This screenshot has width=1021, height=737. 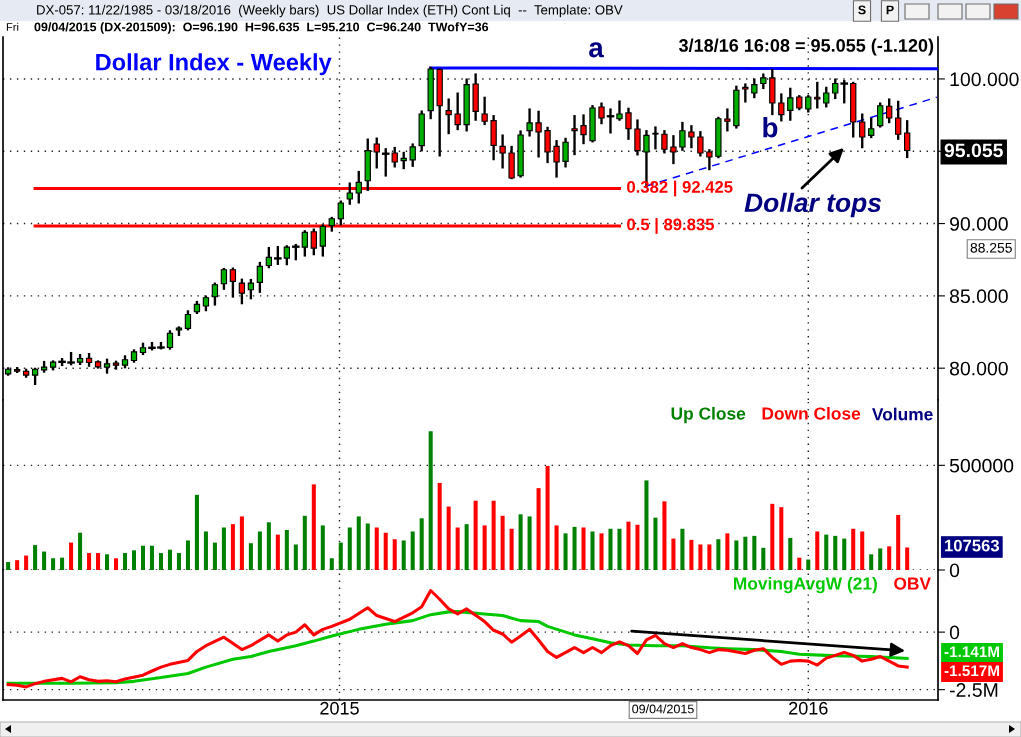 I want to click on annotation: Dollar tops, so click(x=813, y=205).